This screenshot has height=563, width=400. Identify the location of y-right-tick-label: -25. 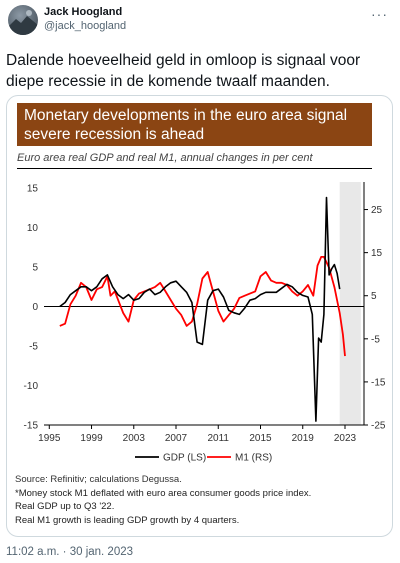
(378, 426).